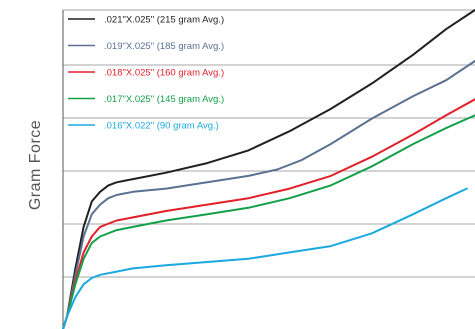 This screenshot has height=329, width=475. Describe the element at coordinates (161, 125) in the screenshot. I see `legend-label-5: .016"X.022" (90 gram Avg.)` at that location.